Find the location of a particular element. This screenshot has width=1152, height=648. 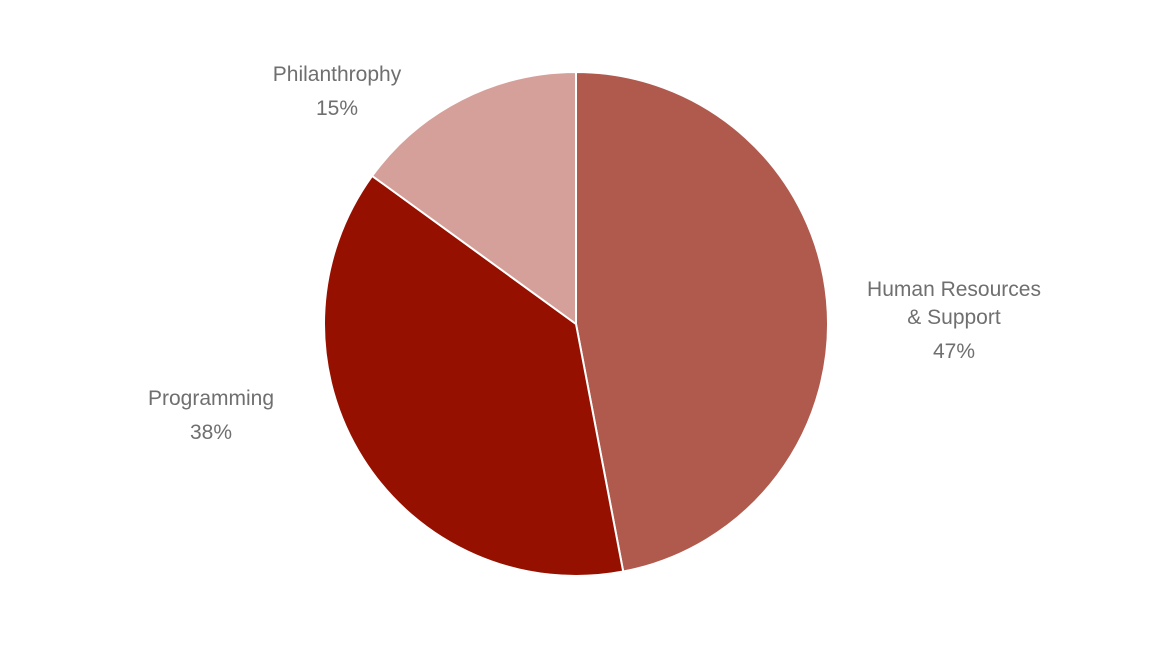

slice-value-label-0: 47% is located at coordinates (954, 351).